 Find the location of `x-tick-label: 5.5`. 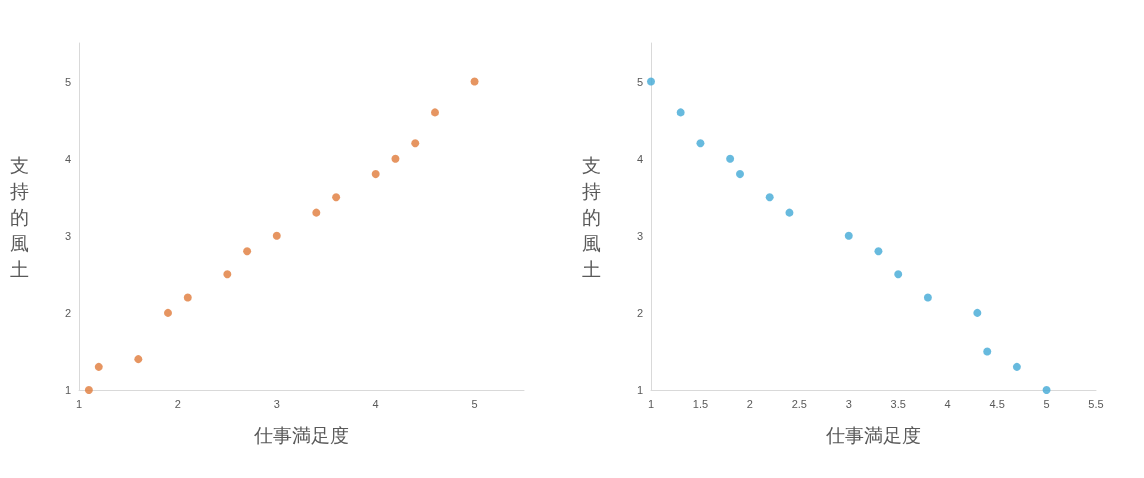

x-tick-label: 5.5 is located at coordinates (1096, 403).